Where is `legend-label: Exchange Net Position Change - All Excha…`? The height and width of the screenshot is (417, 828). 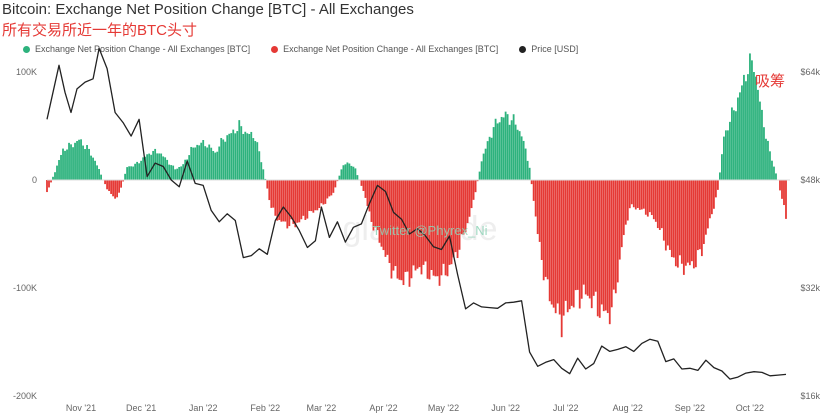 legend-label: Exchange Net Position Change - All Excha… is located at coordinates (391, 49).